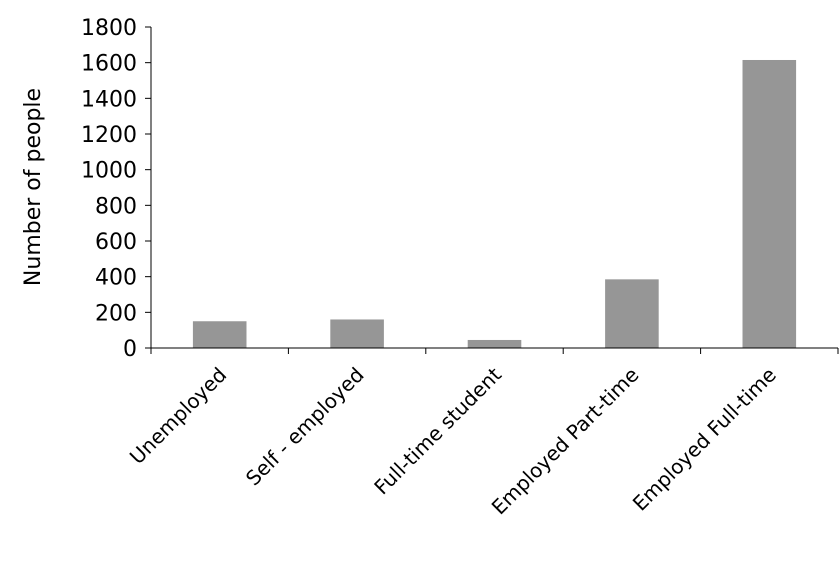  I want to click on x-tick-label: Employed Full-time, so click(704, 439).